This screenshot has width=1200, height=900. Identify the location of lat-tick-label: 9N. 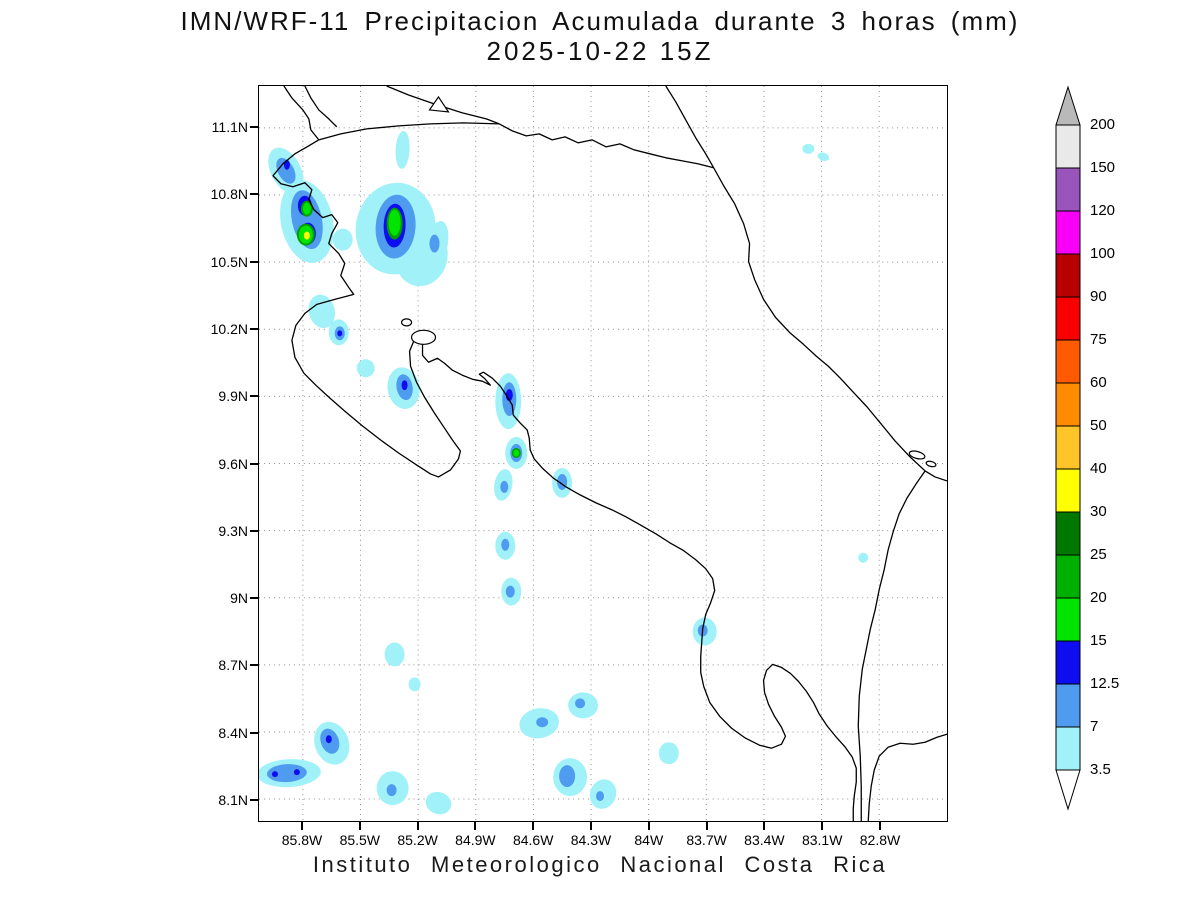
(239, 598).